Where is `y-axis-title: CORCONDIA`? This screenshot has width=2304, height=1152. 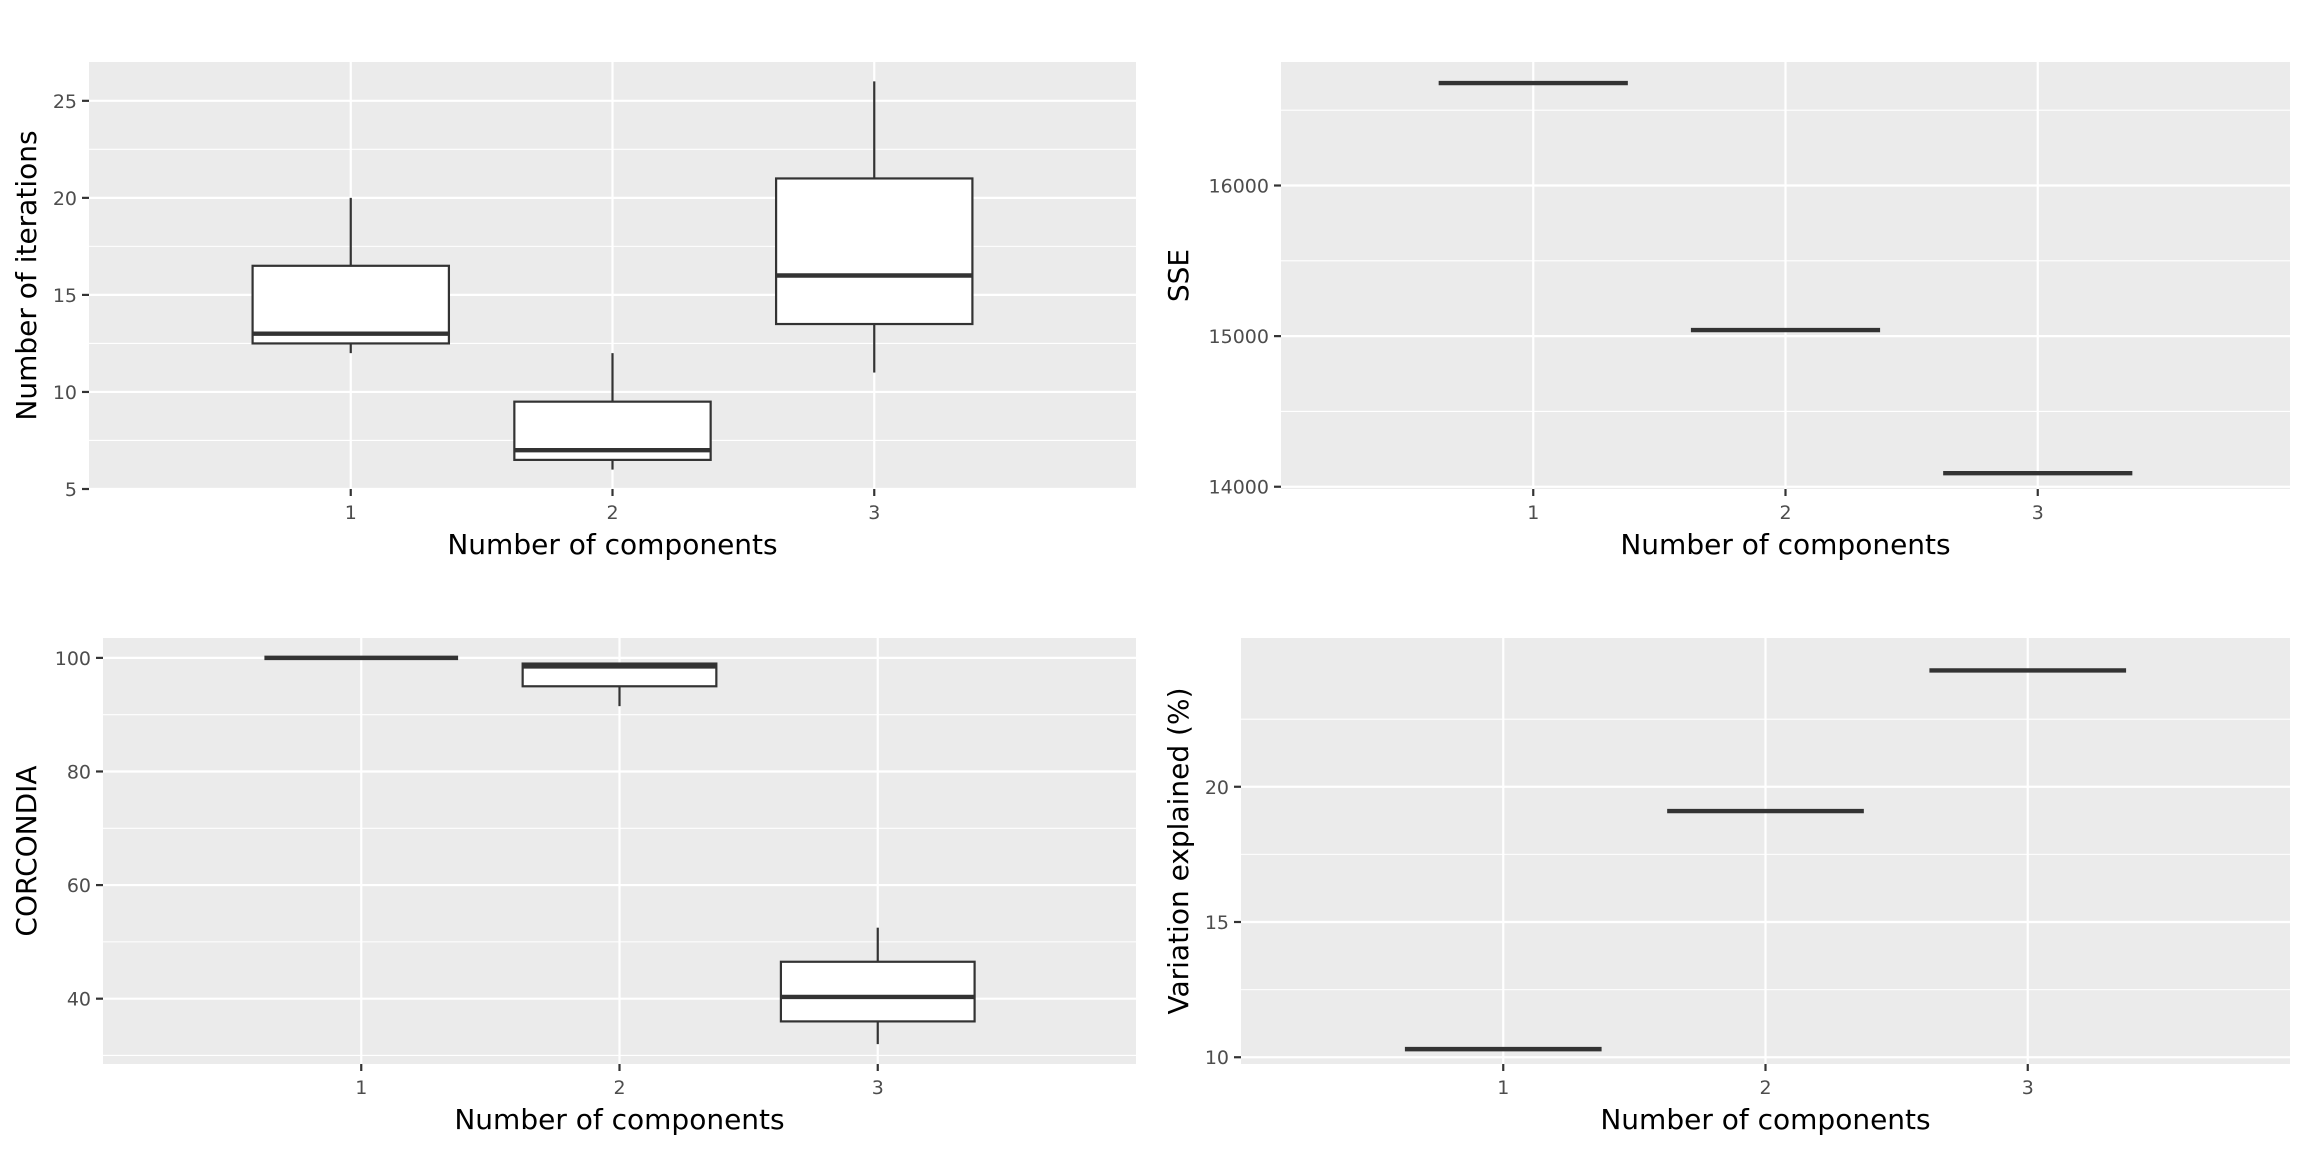 y-axis-title: CORCONDIA is located at coordinates (26, 850).